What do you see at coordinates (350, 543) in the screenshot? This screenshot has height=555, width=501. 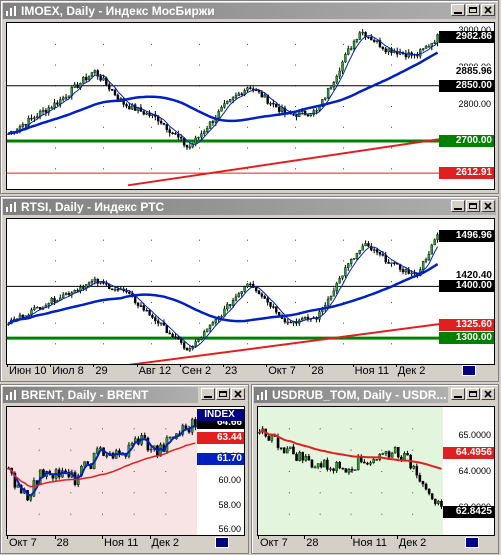 I see `usdrub-time-axis: Окт 7 28 Ноя 11 Дек 2` at bounding box center [350, 543].